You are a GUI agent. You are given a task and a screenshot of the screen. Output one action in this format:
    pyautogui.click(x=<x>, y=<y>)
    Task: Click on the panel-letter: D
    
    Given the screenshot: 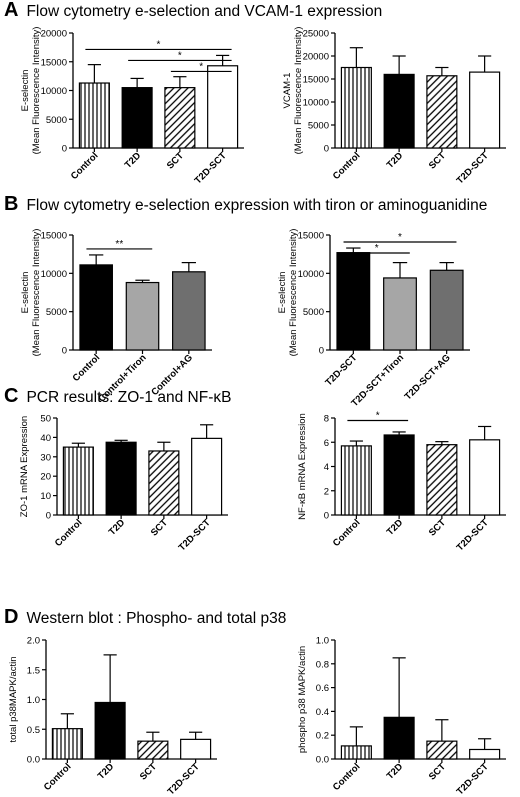 What is the action you would take?
    pyautogui.click(x=11, y=617)
    